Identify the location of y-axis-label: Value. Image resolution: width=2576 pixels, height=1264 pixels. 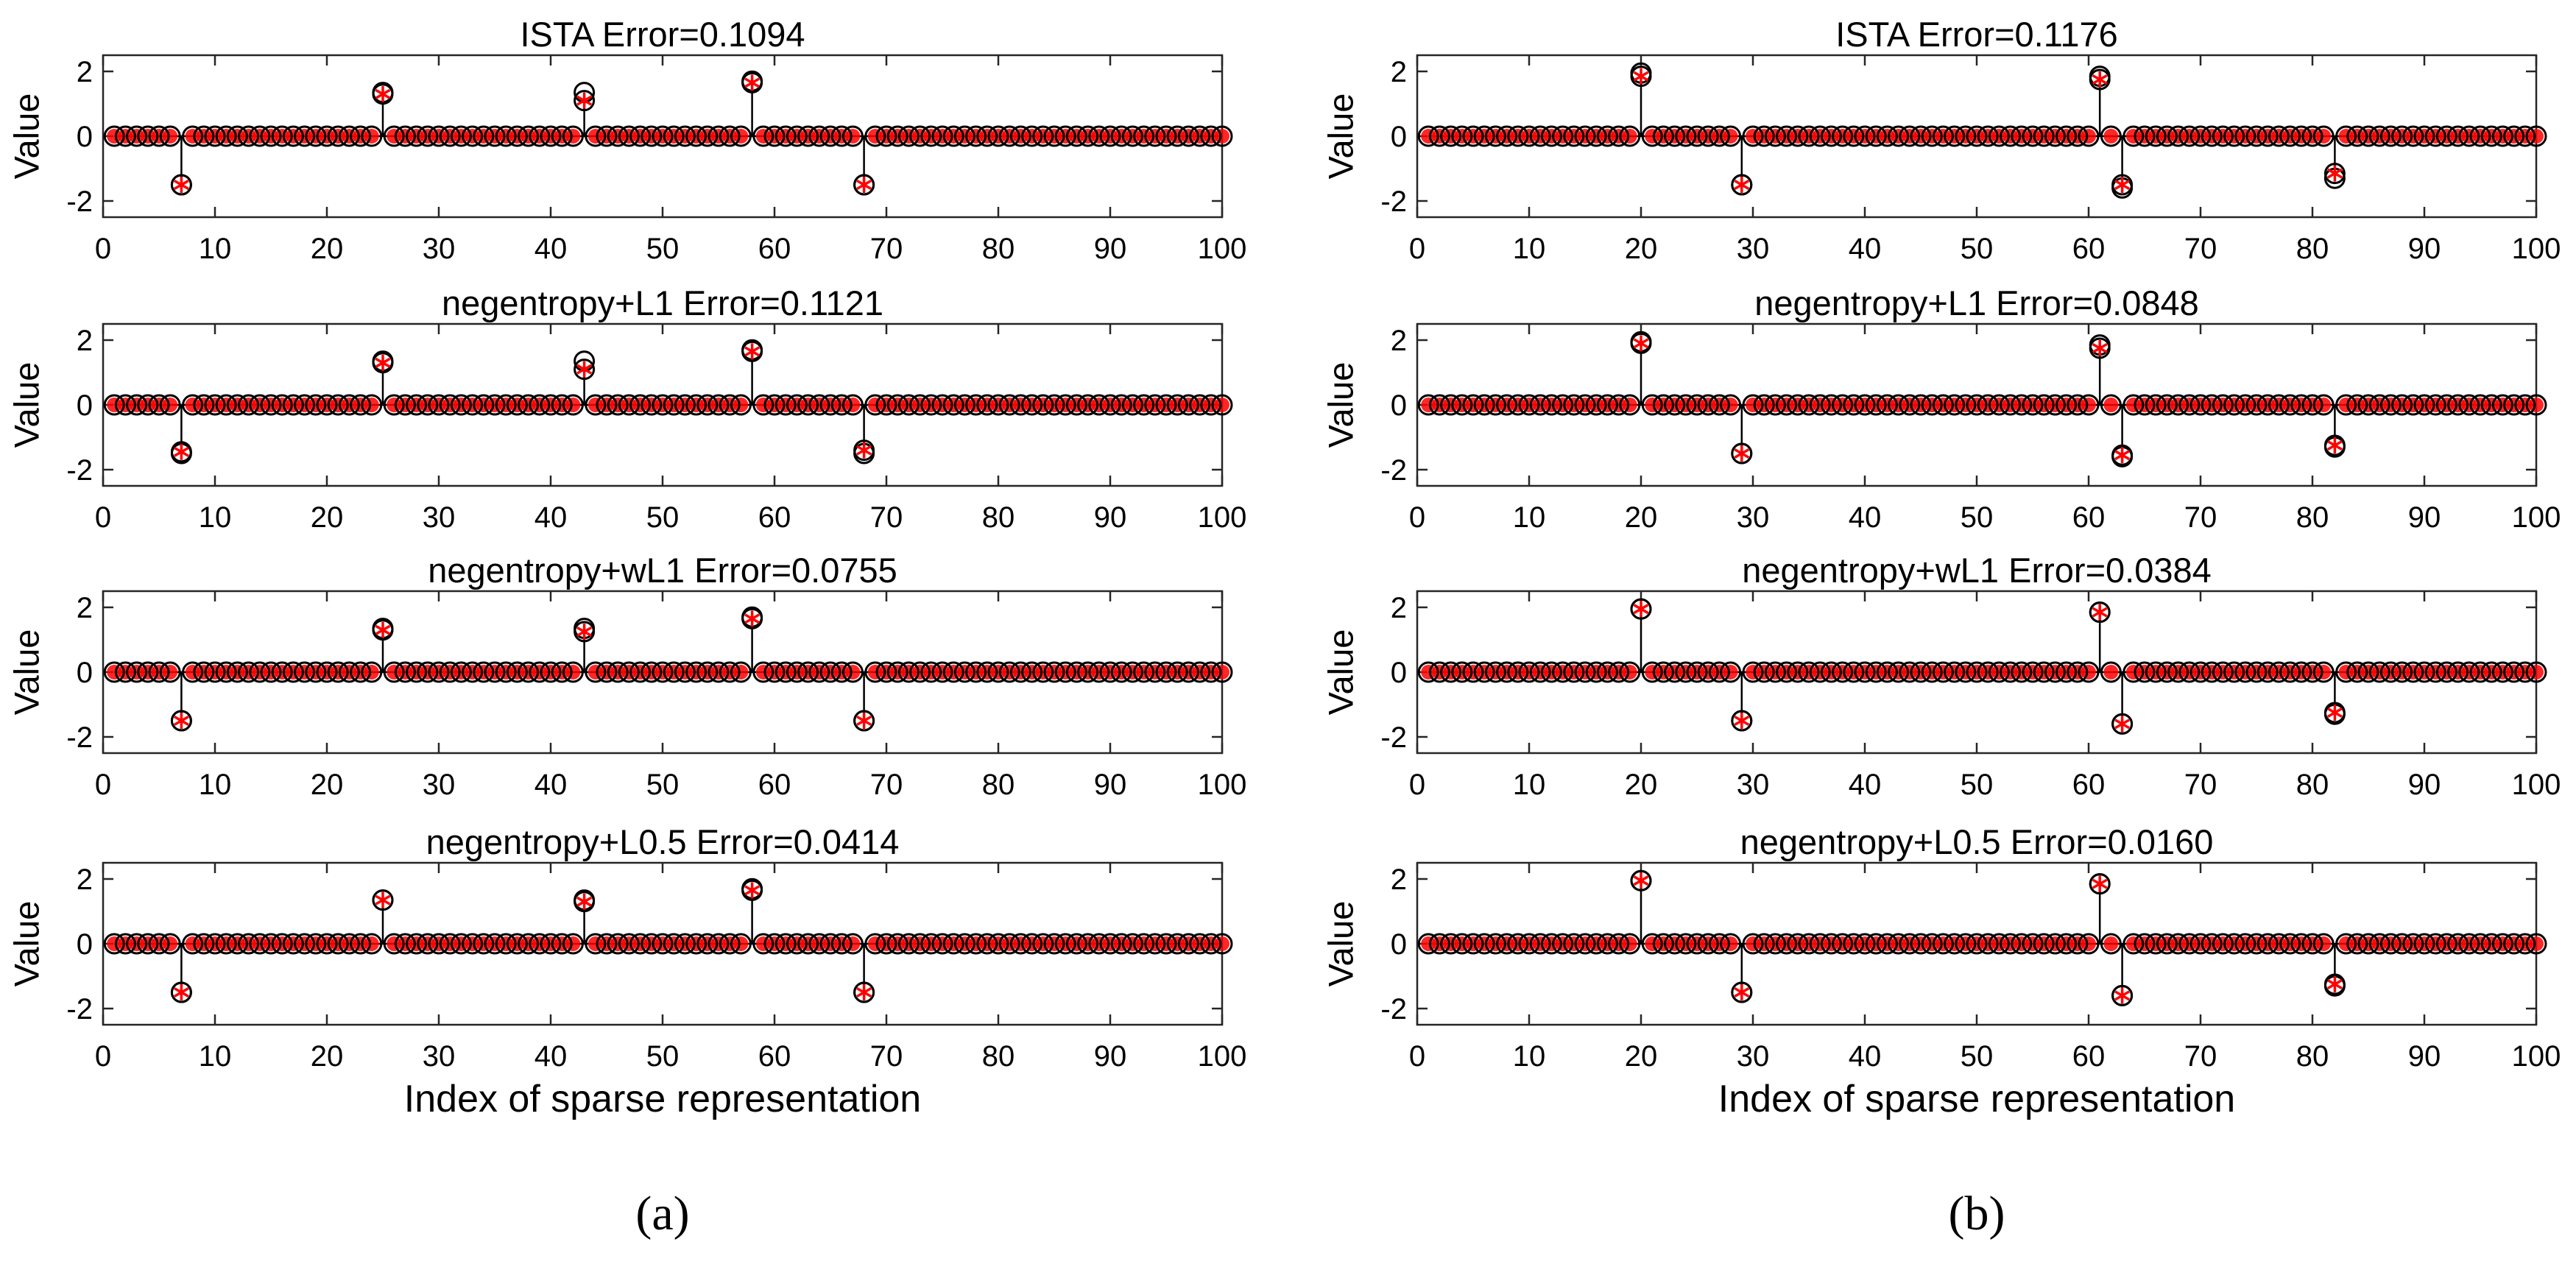
(26, 672).